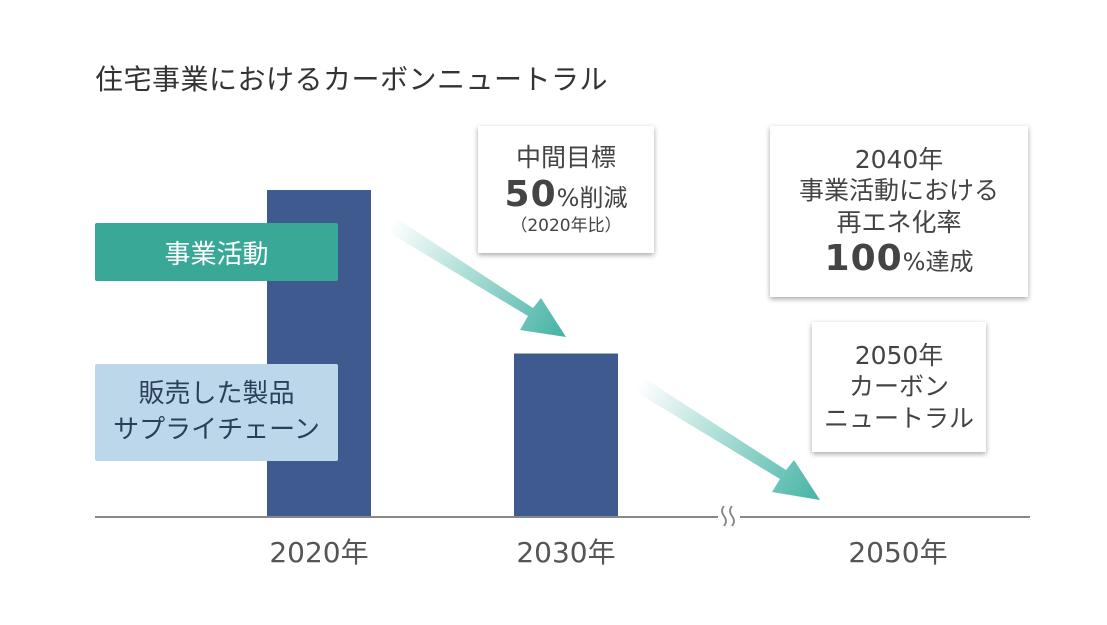 This screenshot has height=625, width=1107. Describe the element at coordinates (592, 197) in the screenshot. I see `midterm-unit: %削減` at that location.